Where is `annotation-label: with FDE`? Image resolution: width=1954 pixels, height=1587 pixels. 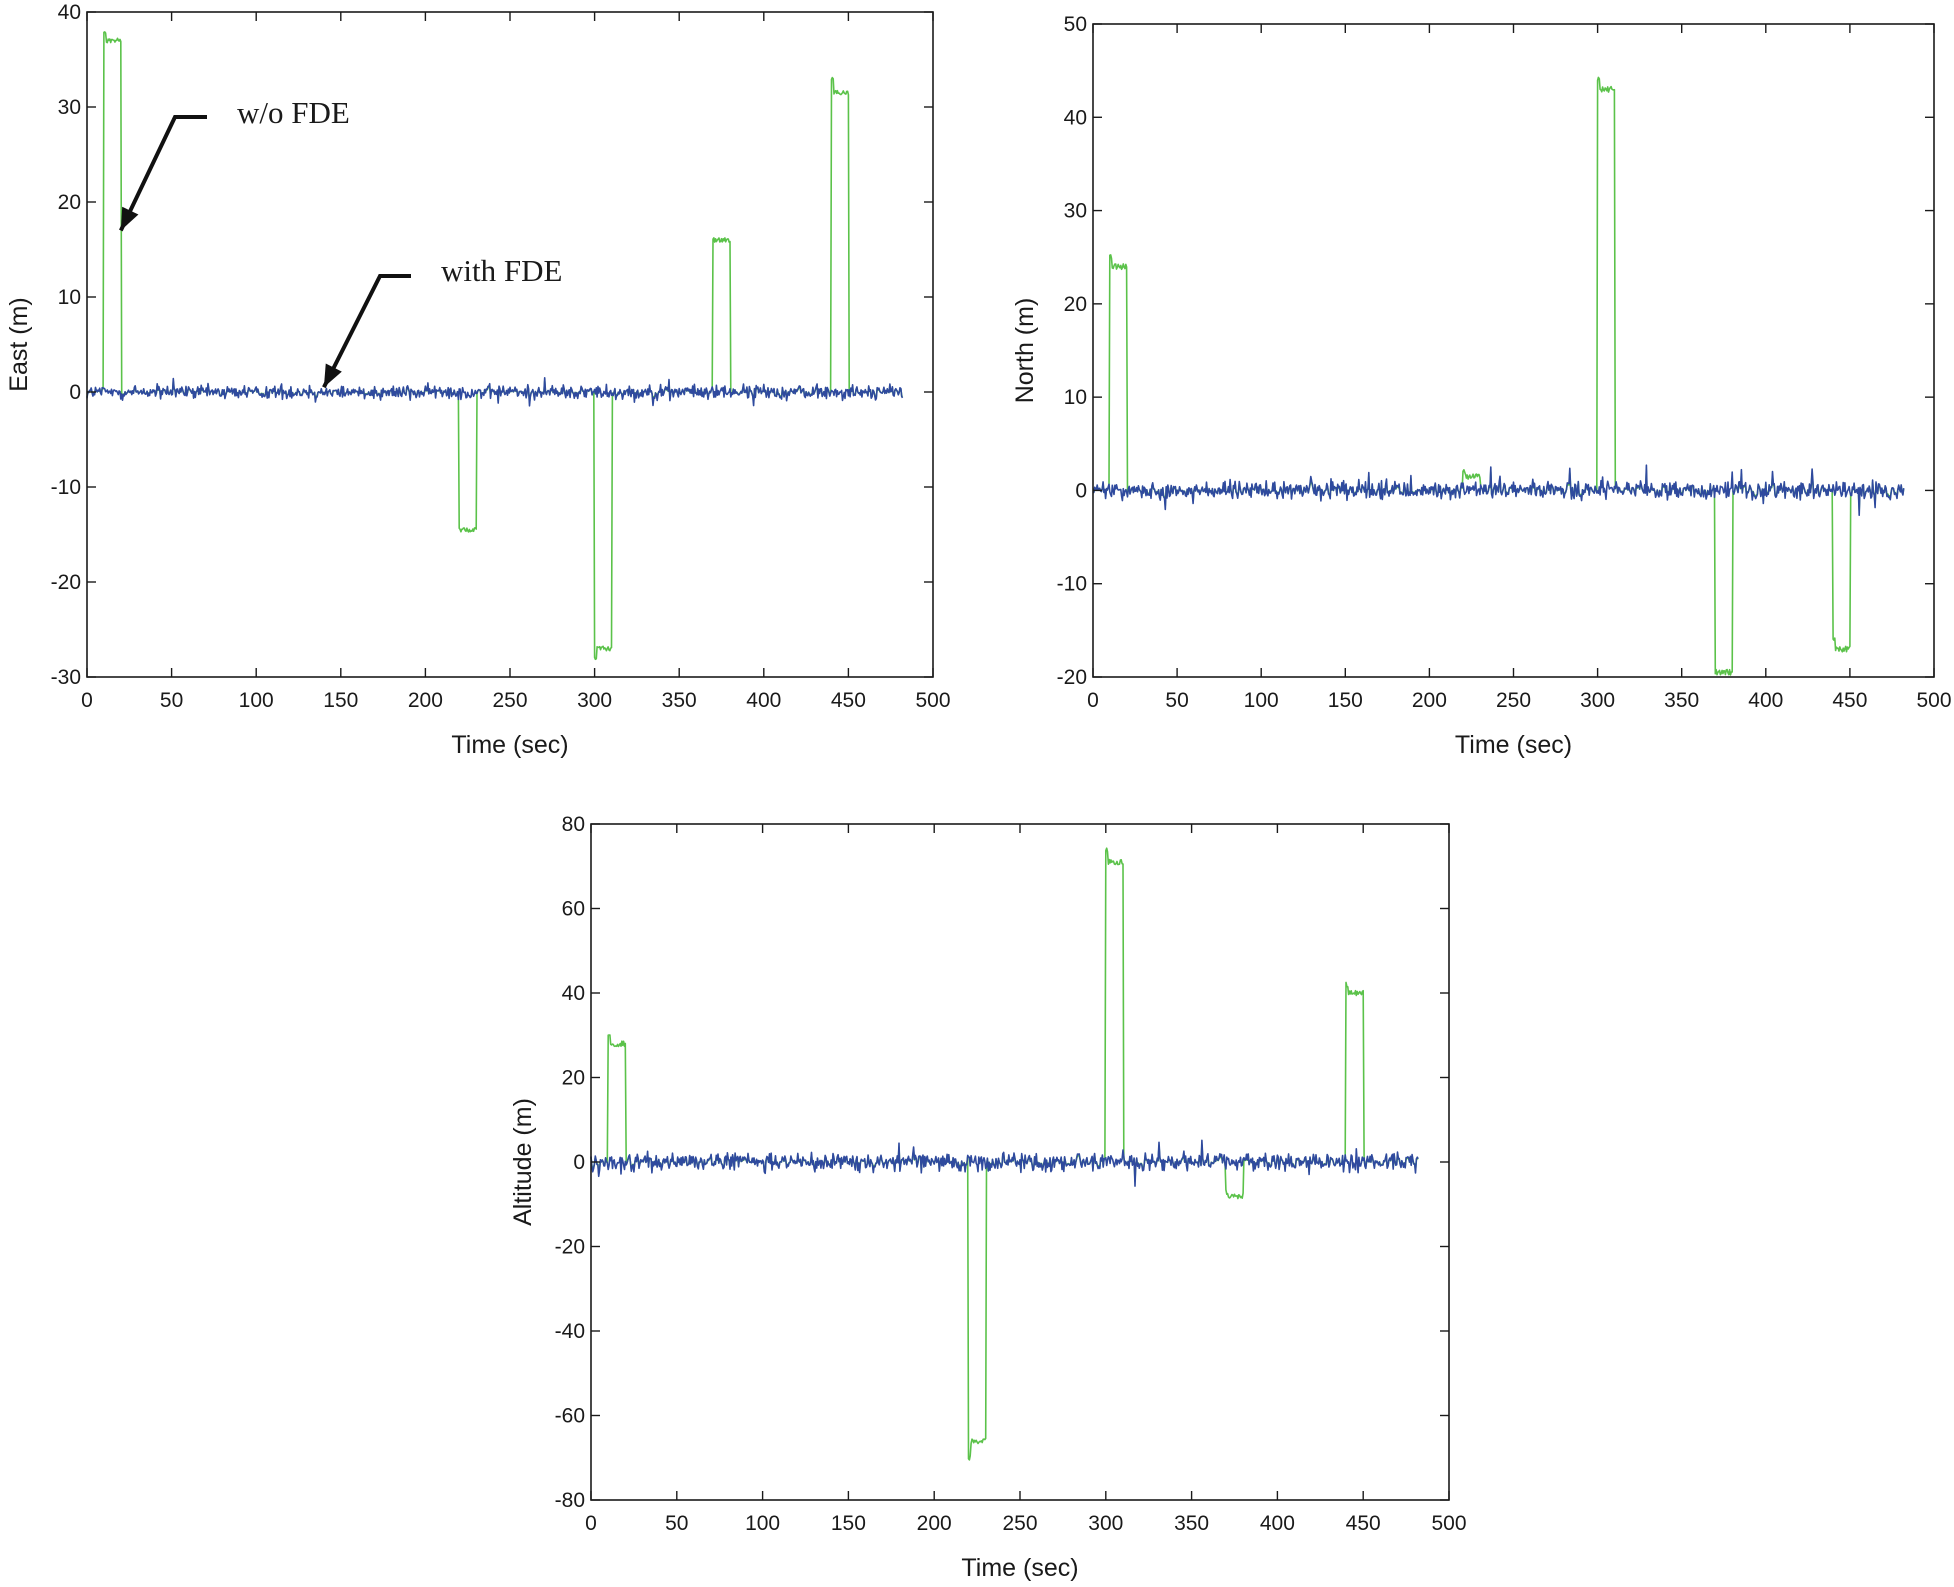
annotation-label: with FDE is located at coordinates (501, 270).